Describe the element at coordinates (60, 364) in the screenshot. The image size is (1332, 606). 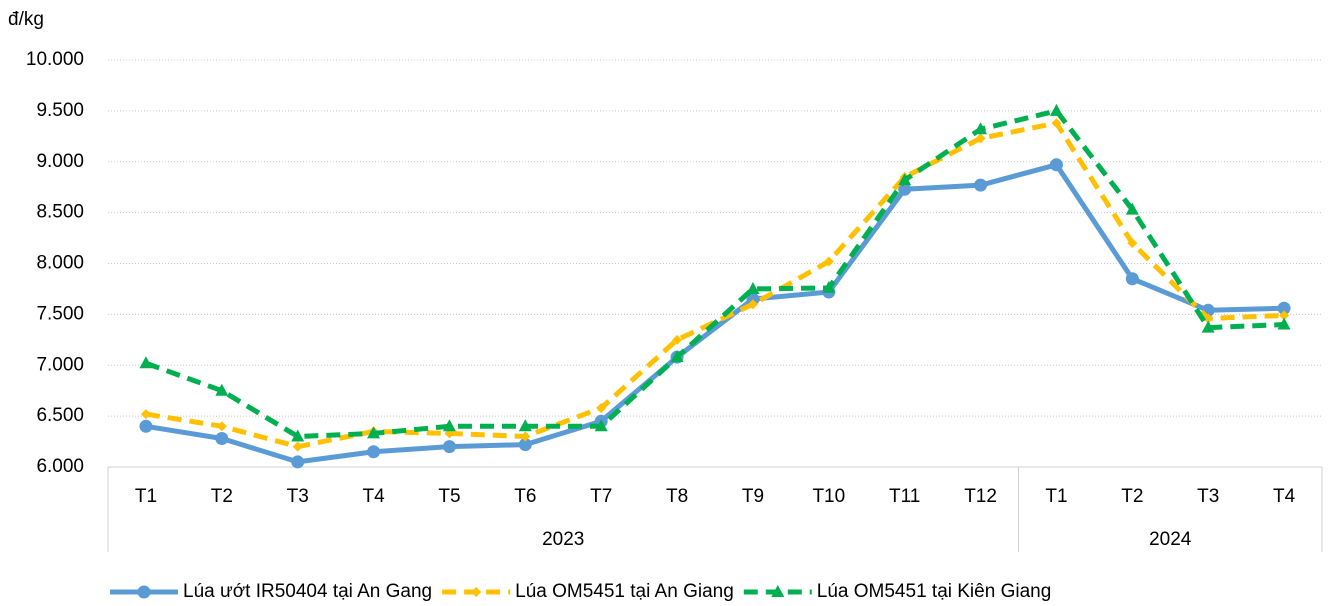
I see `y-tick-label: 7.000` at that location.